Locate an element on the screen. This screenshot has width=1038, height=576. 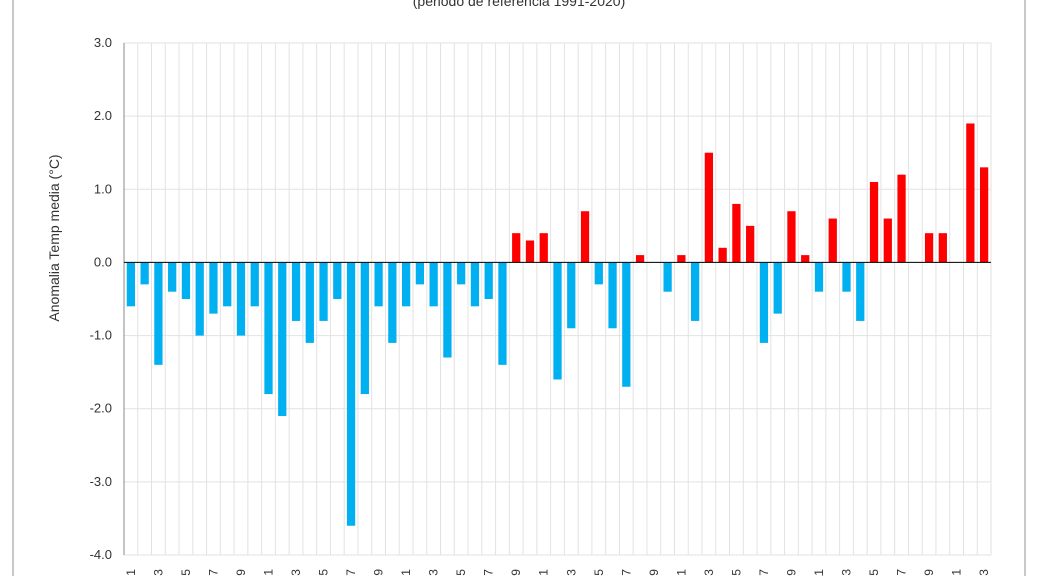
x-tick-label: 89 is located at coordinates (516, 572).